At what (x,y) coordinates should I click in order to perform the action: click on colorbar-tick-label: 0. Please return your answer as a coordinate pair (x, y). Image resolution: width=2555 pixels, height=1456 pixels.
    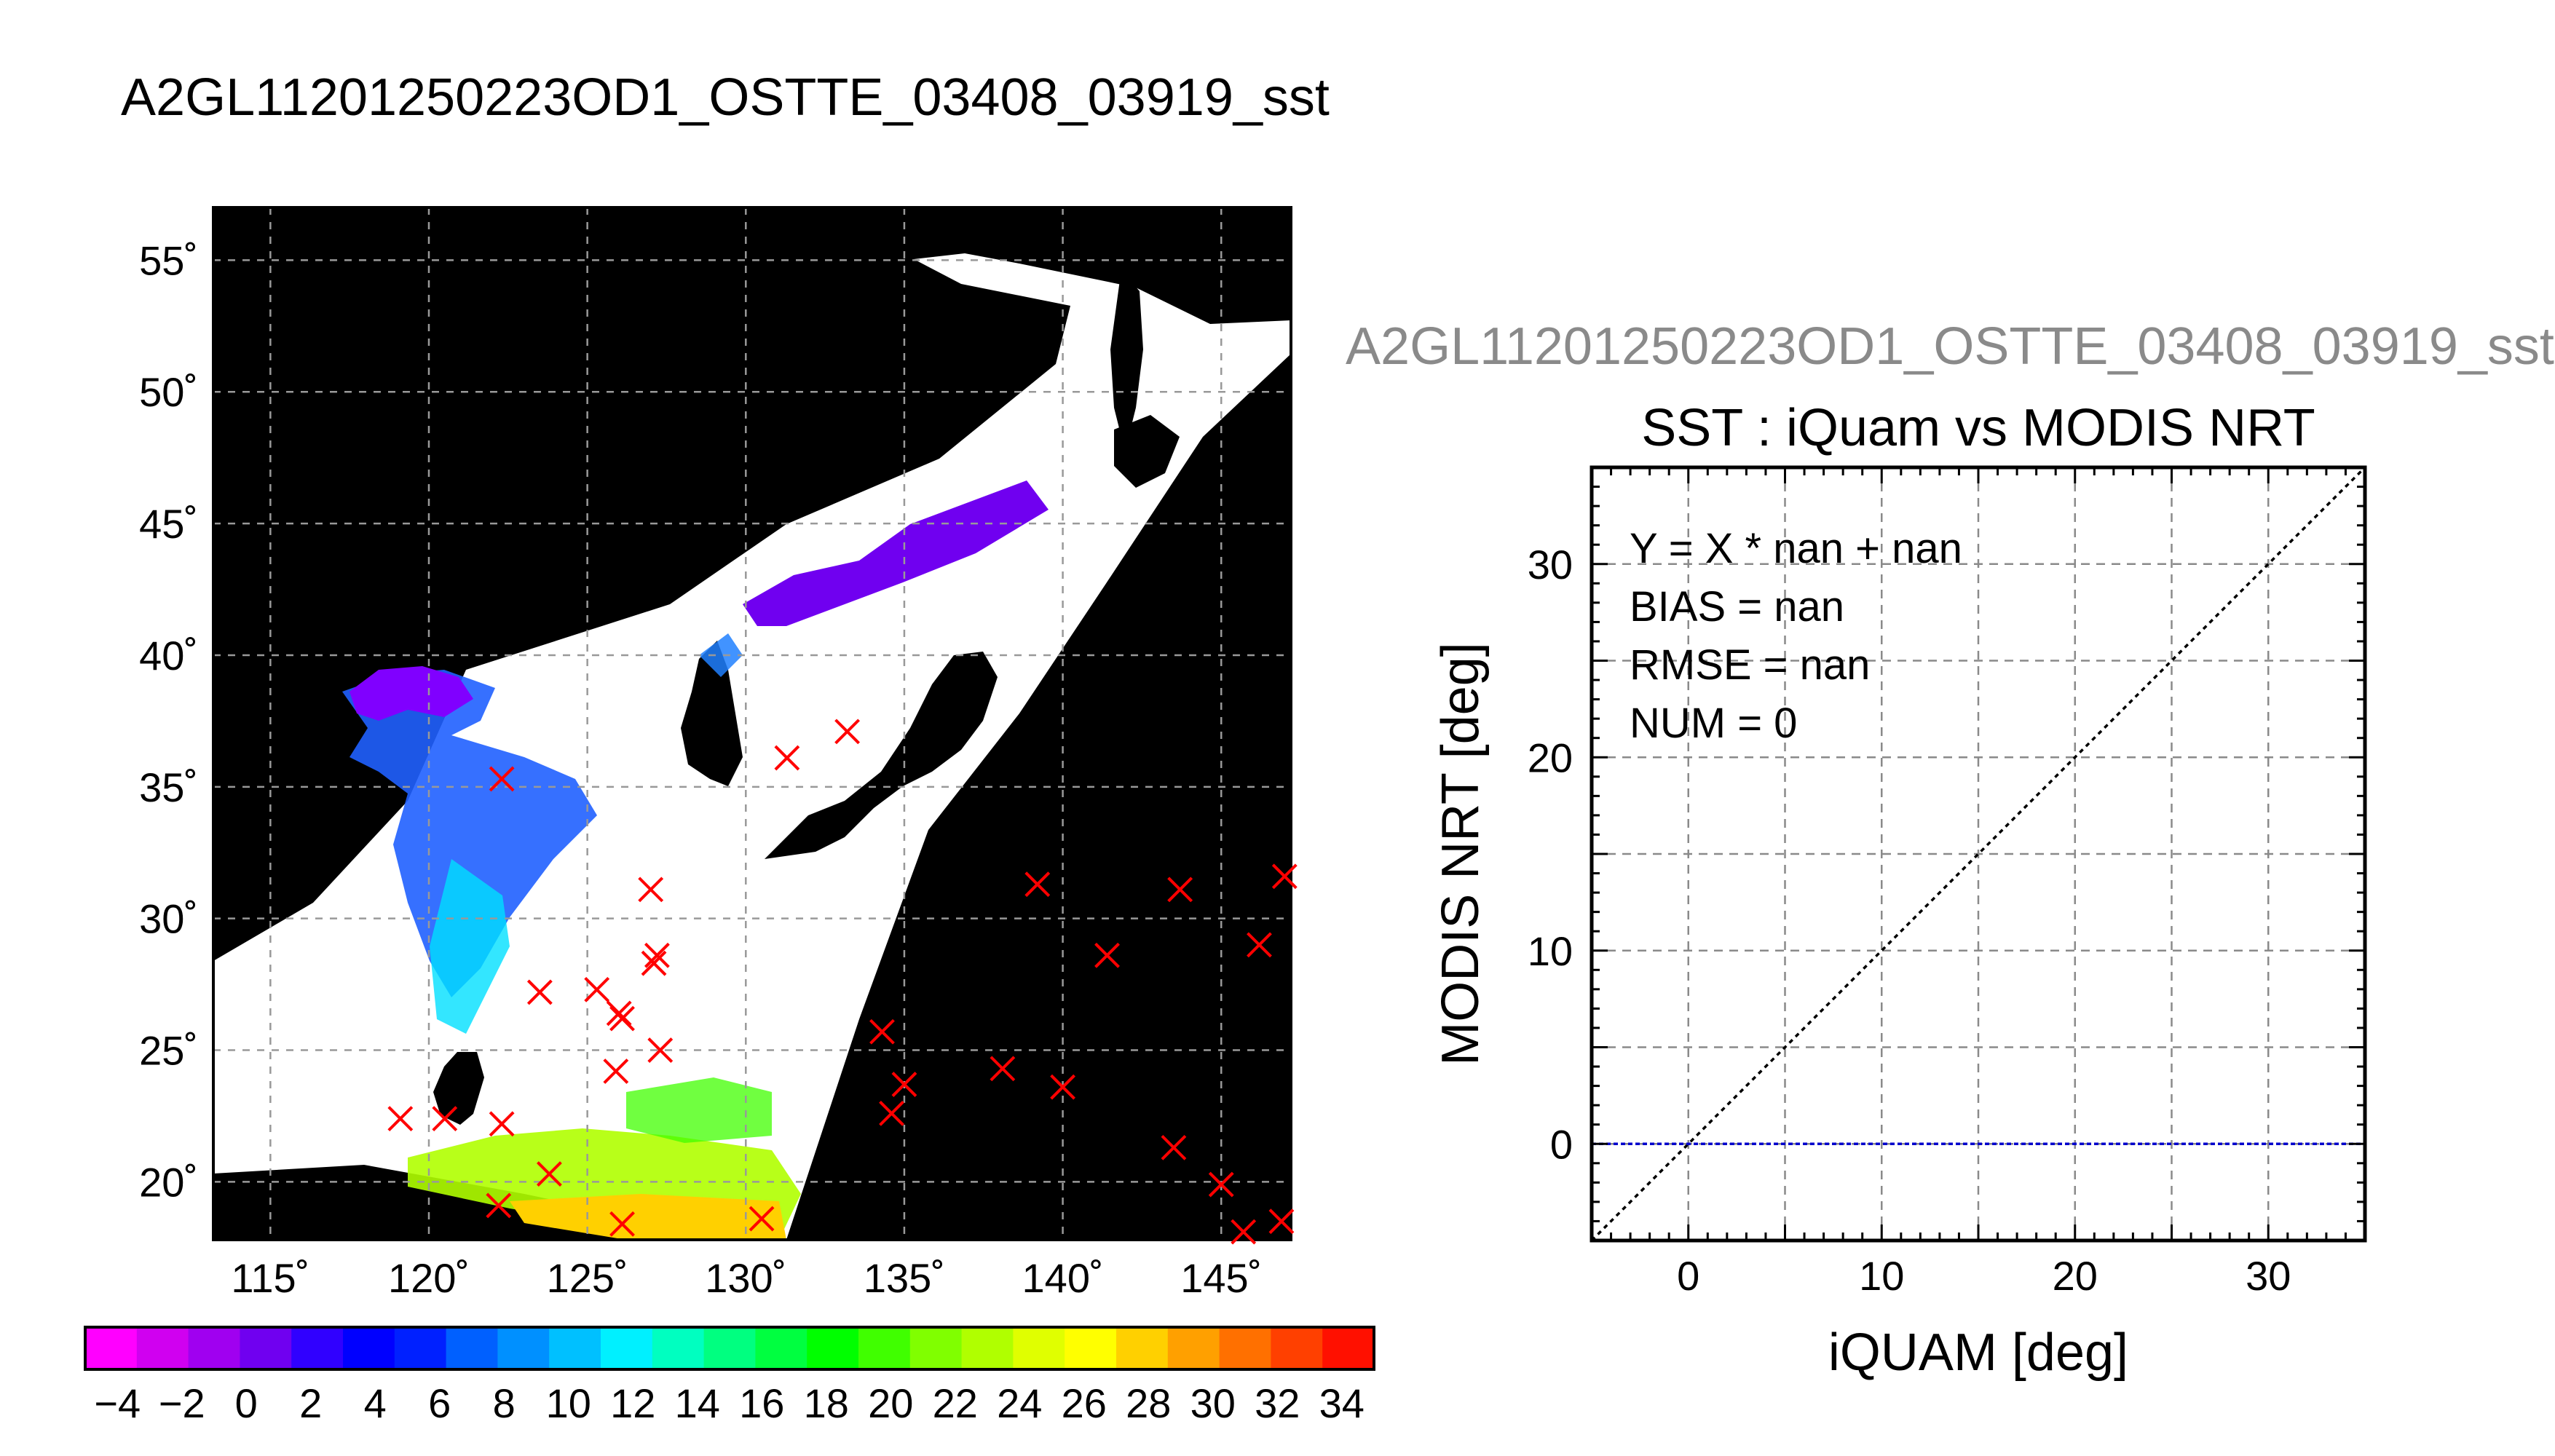
    Looking at the image, I should click on (246, 1403).